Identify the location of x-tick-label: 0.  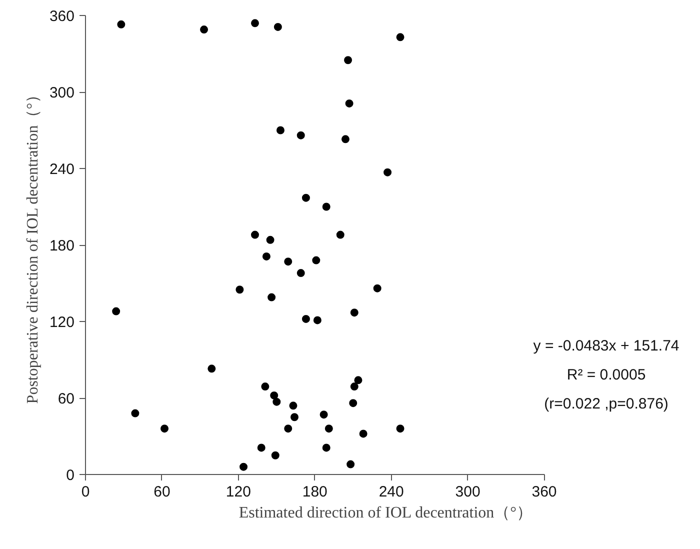
(85, 492).